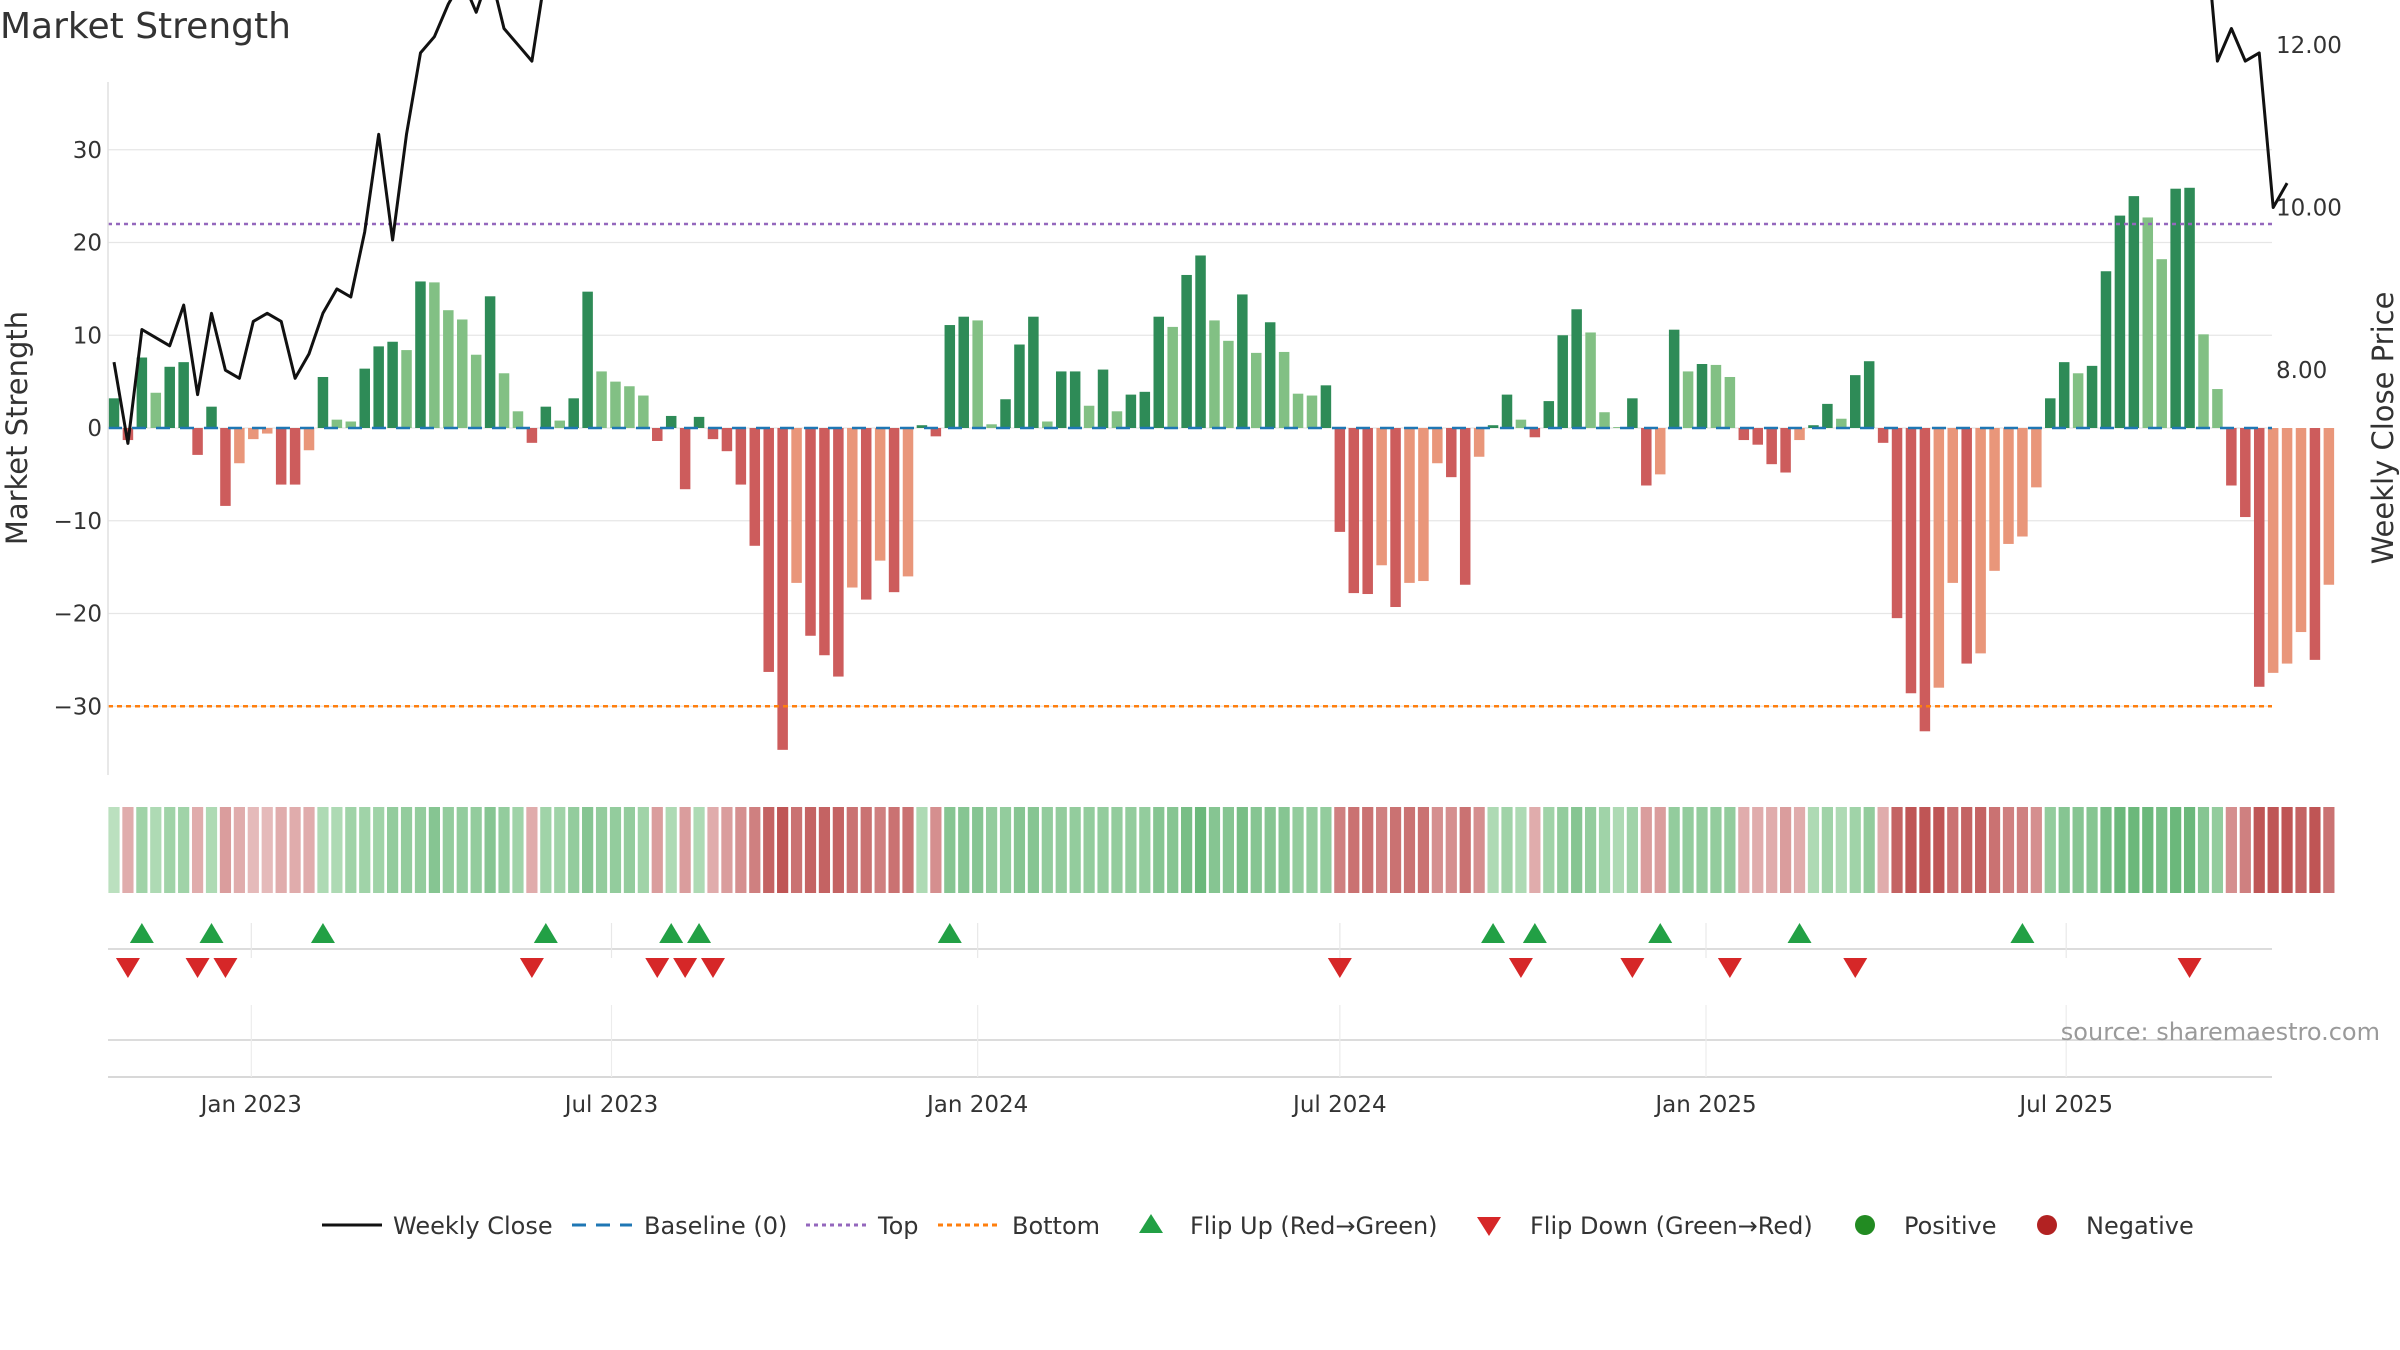  I want to click on legend-label: Baseline (0), so click(715, 1226).